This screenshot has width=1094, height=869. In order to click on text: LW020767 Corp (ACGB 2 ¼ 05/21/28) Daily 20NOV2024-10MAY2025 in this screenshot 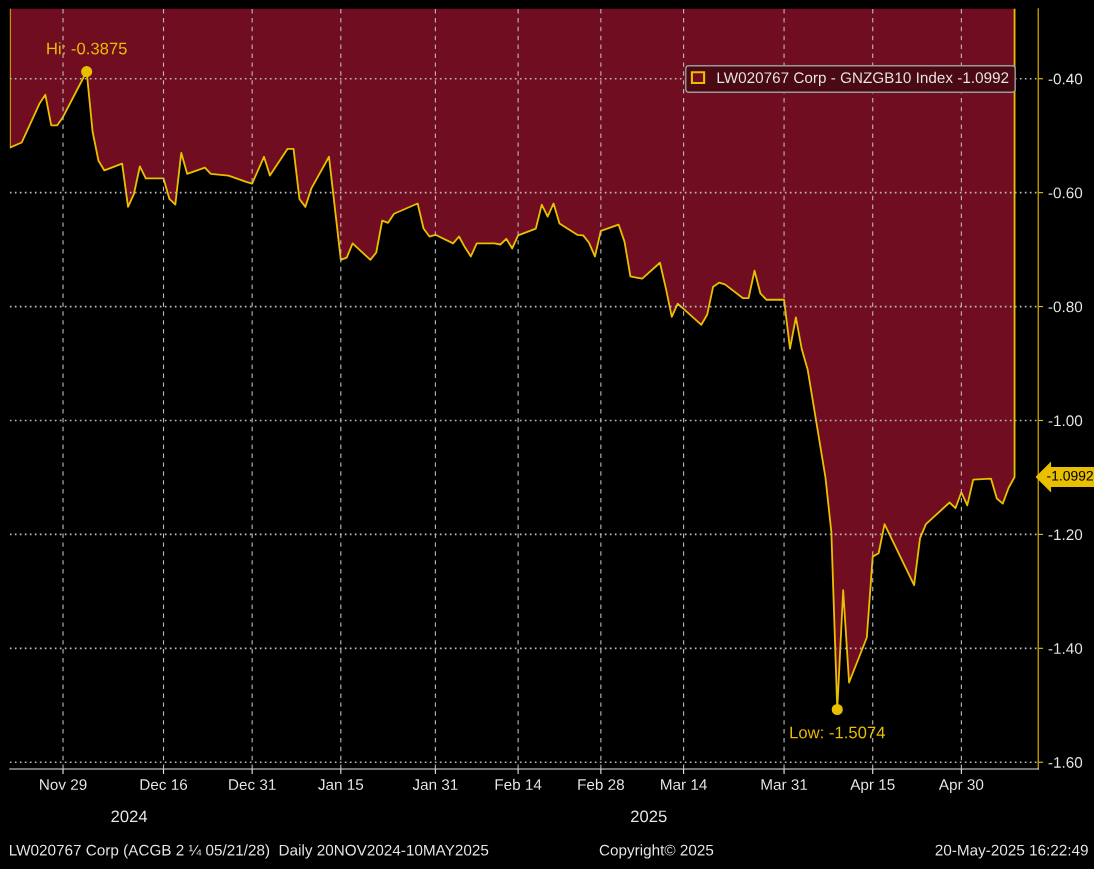, I will do `click(249, 851)`.